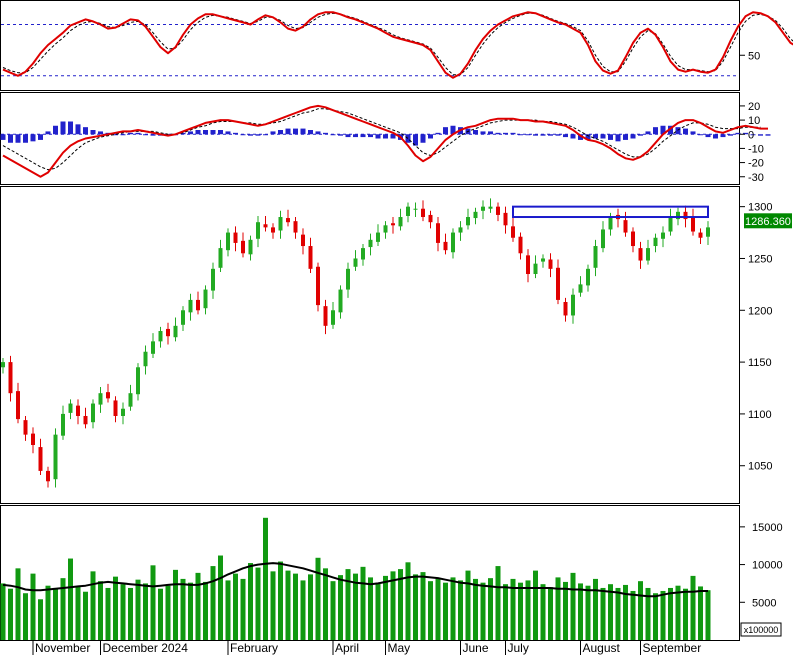  What do you see at coordinates (754, 107) in the screenshot?
I see `macd-tick-label: 20` at bounding box center [754, 107].